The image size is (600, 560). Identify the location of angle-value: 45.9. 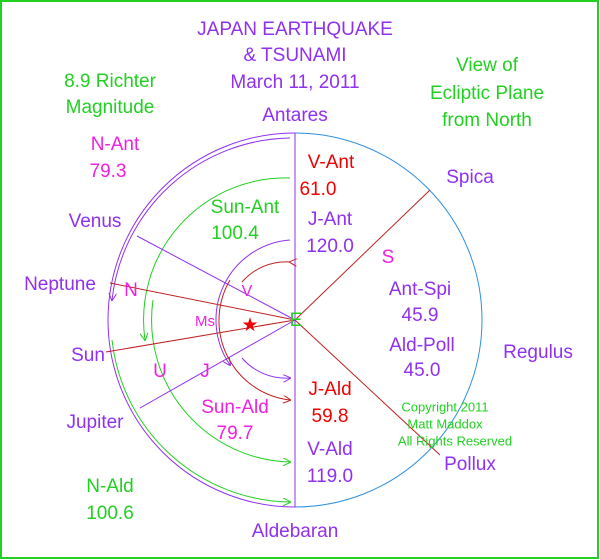
(420, 315).